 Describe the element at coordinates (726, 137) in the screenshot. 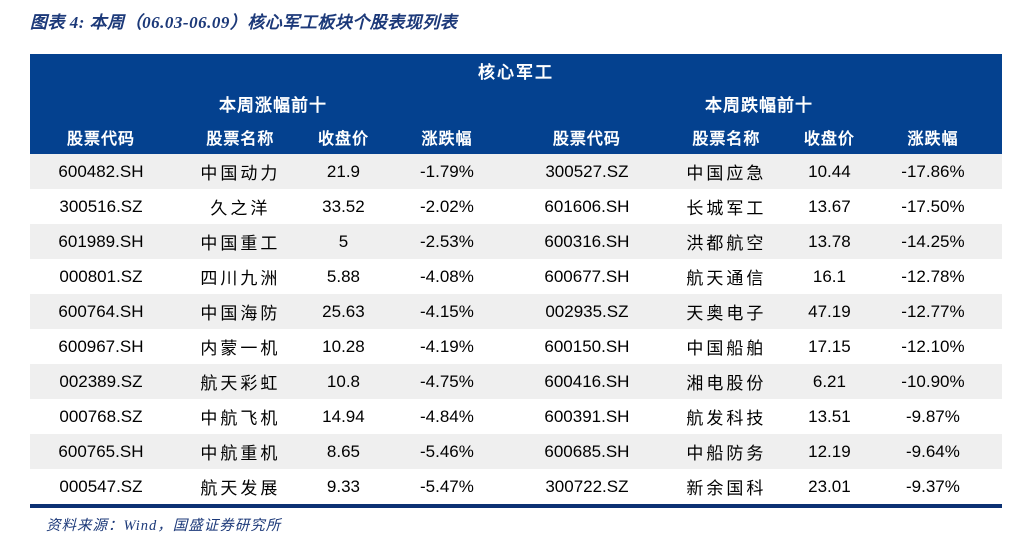

I see `col-header-name-right: 股票名称` at that location.